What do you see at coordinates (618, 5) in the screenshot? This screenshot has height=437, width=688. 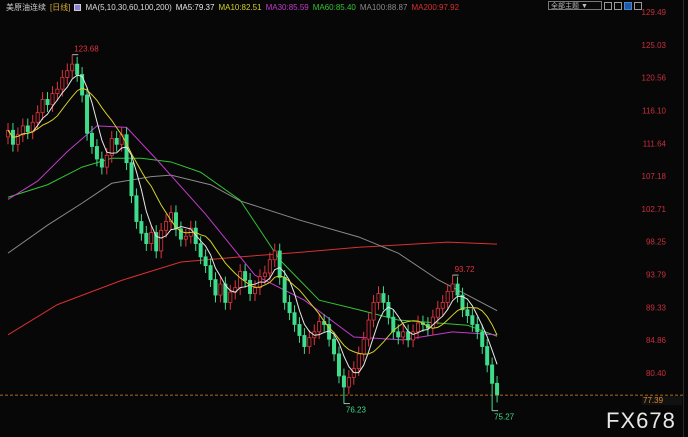 I see `layout-button` at bounding box center [618, 5].